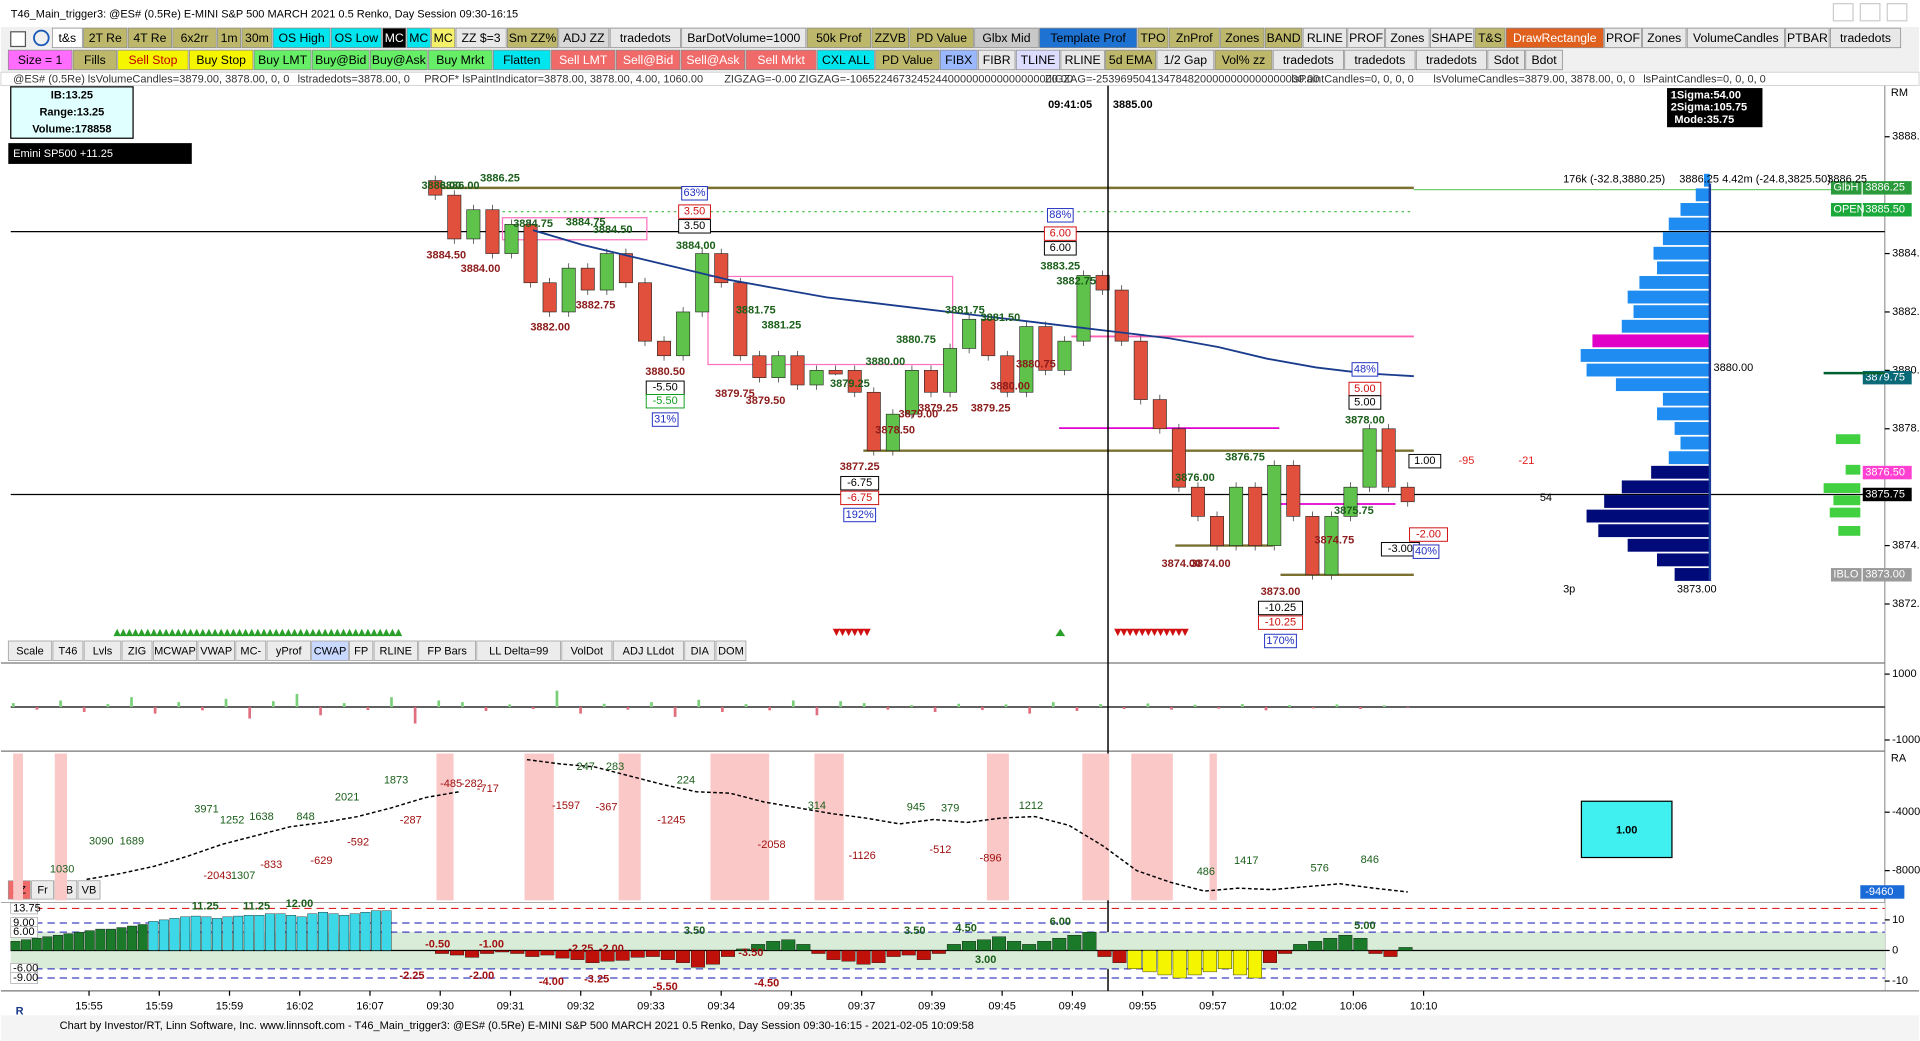 The width and height of the screenshot is (1920, 1041). I want to click on toolbar-button: Buy@Bid, so click(340, 60).